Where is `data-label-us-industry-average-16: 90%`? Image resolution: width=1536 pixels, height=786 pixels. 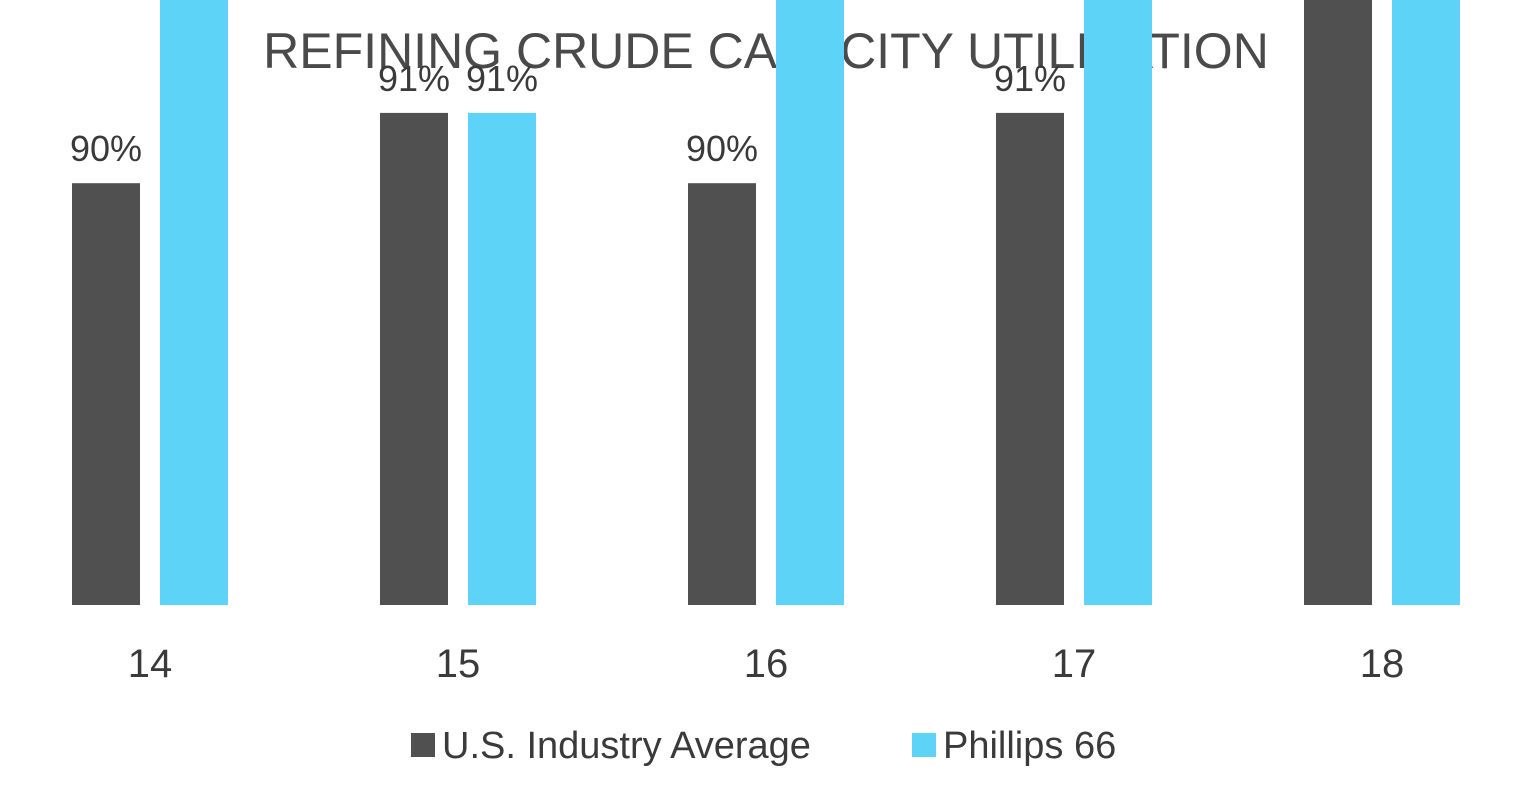
data-label-us-industry-average-16: 90% is located at coordinates (722, 148).